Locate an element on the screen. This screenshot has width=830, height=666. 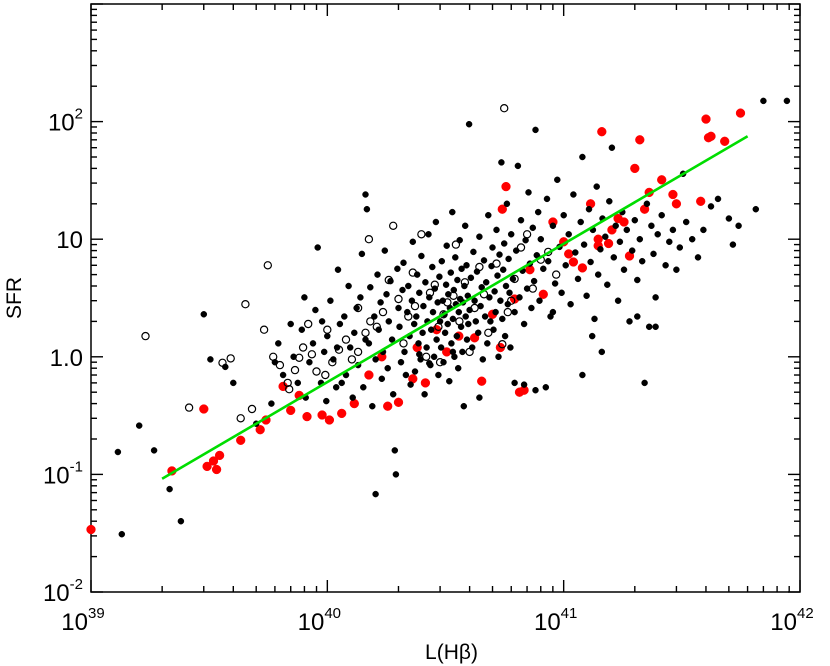
y-tick-label: 10 is located at coordinates (69, 240).